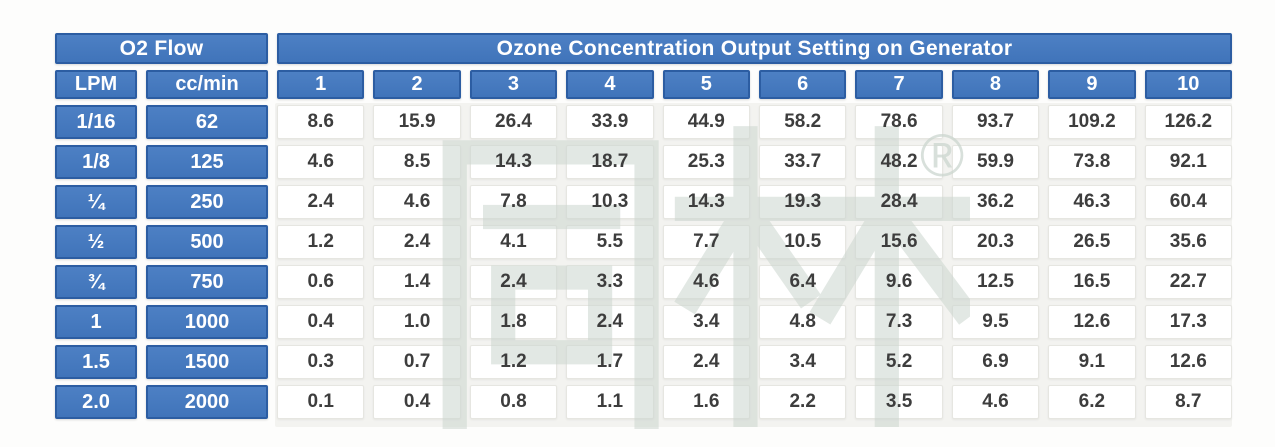  Describe the element at coordinates (610, 122) in the screenshot. I see `value-cell: 33.9` at that location.